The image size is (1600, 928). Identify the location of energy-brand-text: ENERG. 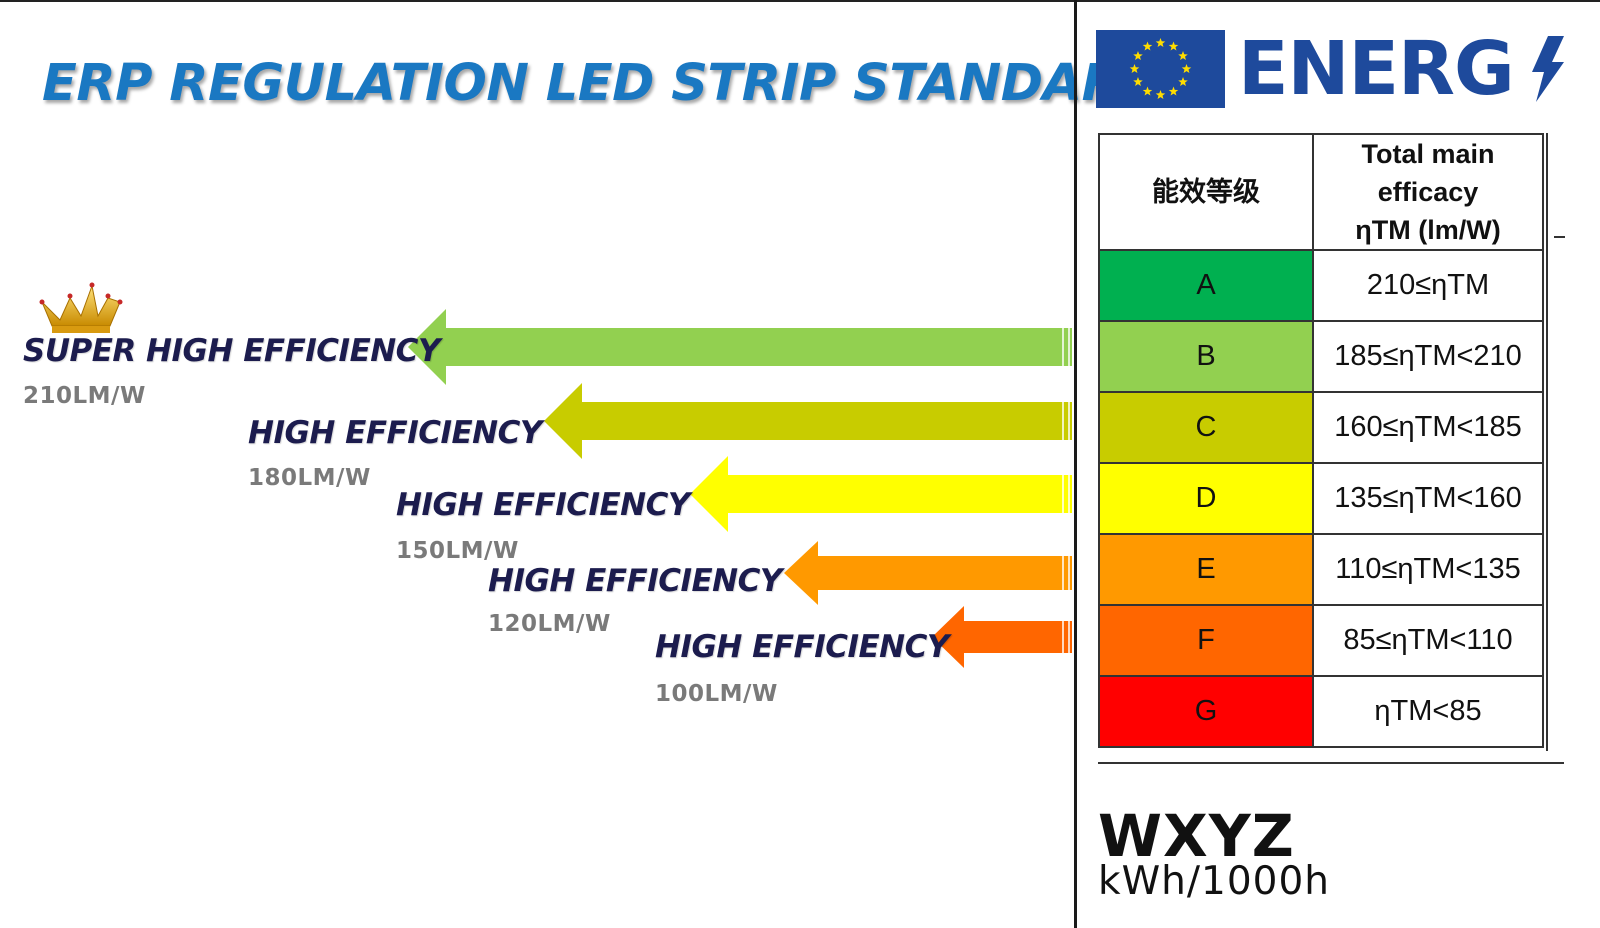
(1376, 69).